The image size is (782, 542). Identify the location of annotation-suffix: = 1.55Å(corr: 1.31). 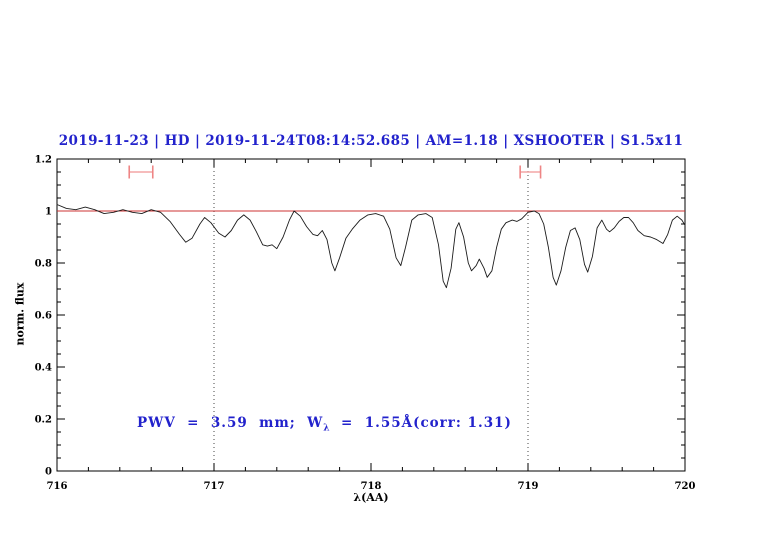
(420, 423).